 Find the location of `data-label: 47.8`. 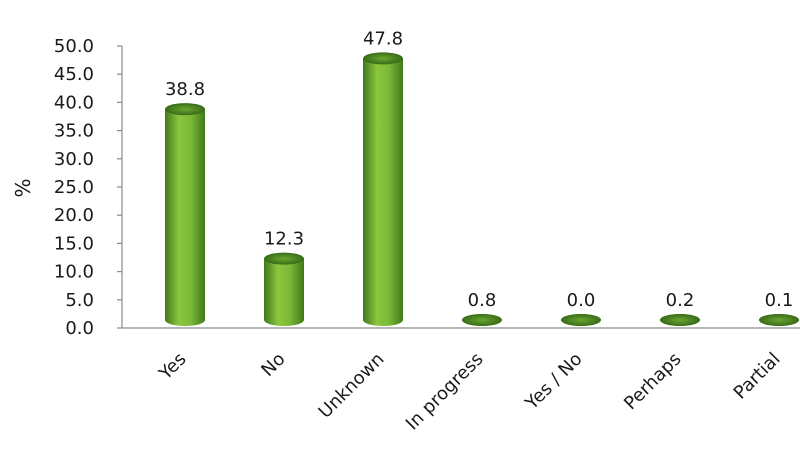

data-label: 47.8 is located at coordinates (383, 38).